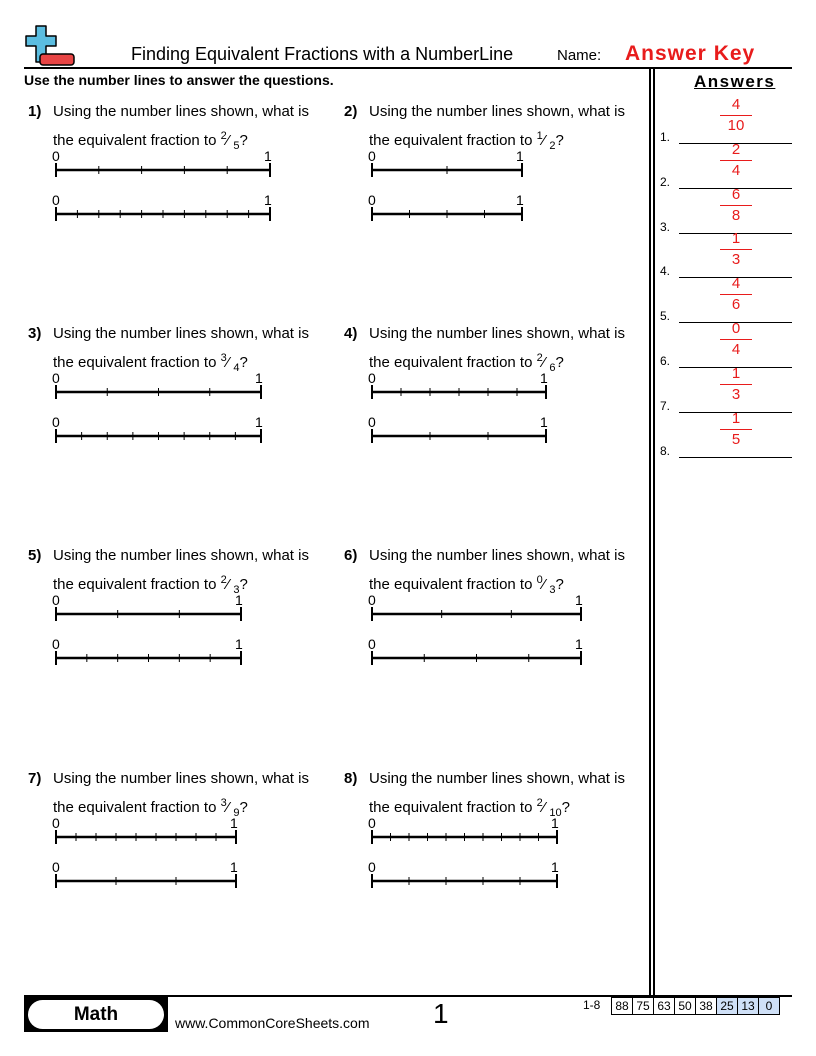 The width and height of the screenshot is (816, 1056). Describe the element at coordinates (736, 349) in the screenshot. I see `answer-denominator: 4` at that location.